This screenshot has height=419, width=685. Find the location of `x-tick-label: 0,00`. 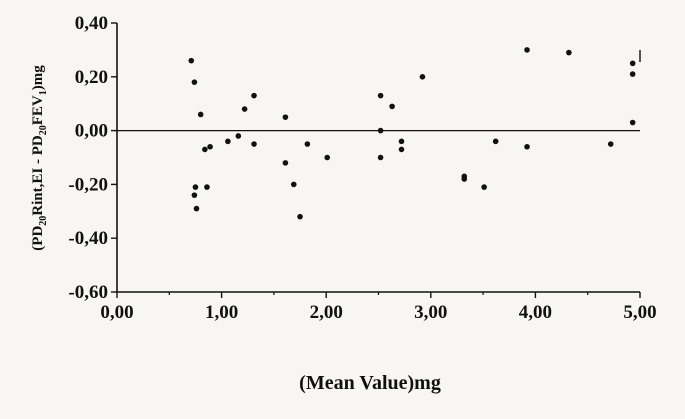

x-tick-label: 0,00 is located at coordinates (116, 312).